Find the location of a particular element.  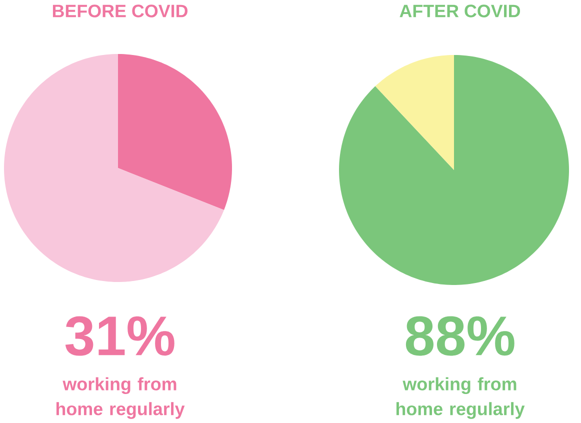

chart-title: BEFORE COVID is located at coordinates (120, 11).